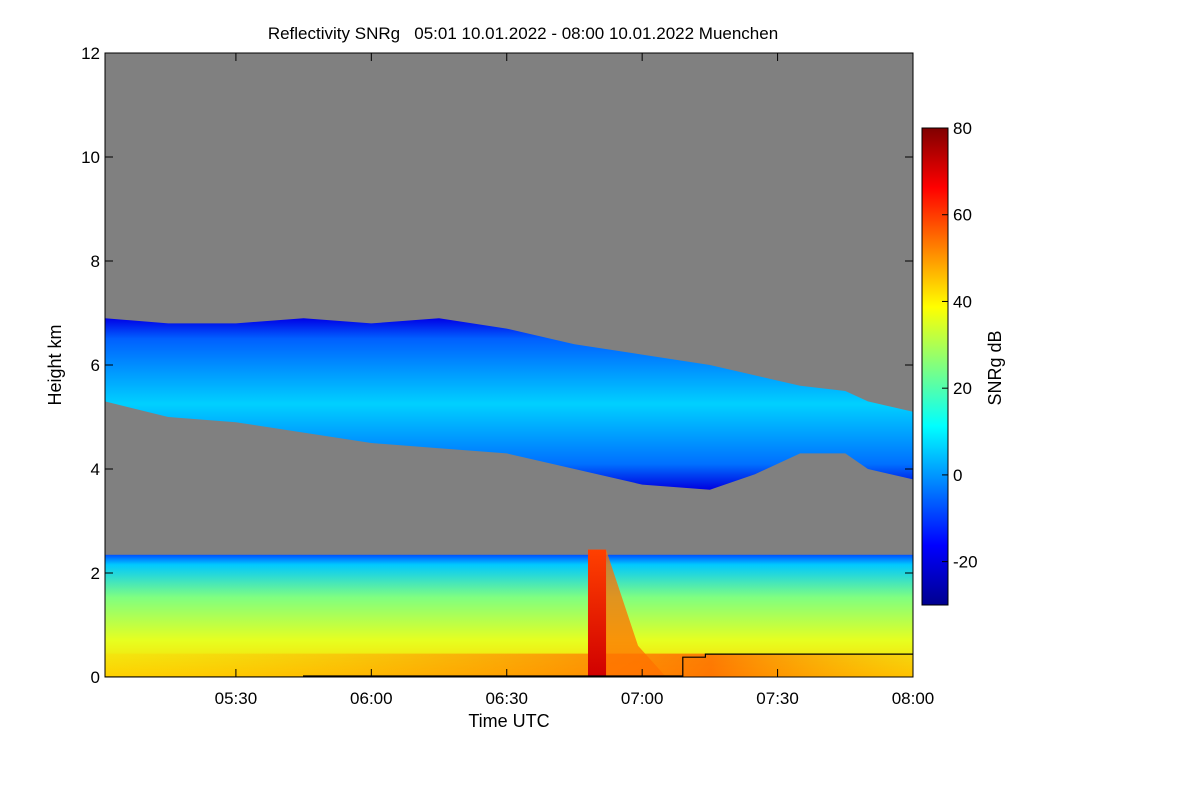 The height and width of the screenshot is (800, 1200). What do you see at coordinates (957, 475) in the screenshot?
I see `colorbar-tick-label: 0` at bounding box center [957, 475].